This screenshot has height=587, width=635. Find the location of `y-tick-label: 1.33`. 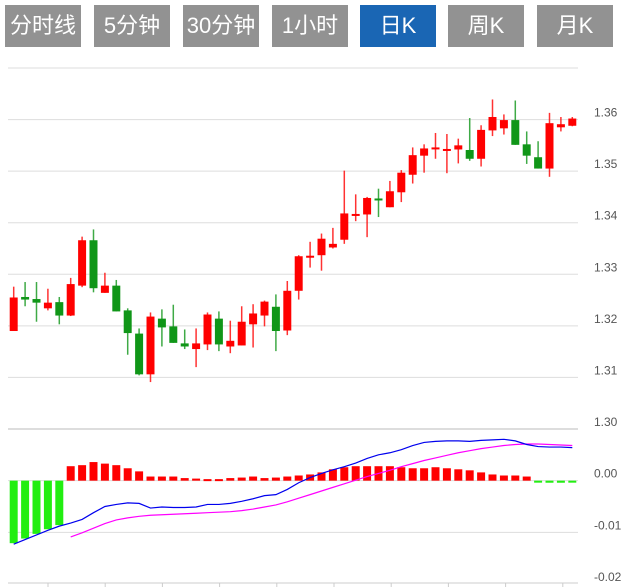

y-tick-label: 1.33 is located at coordinates (606, 267).